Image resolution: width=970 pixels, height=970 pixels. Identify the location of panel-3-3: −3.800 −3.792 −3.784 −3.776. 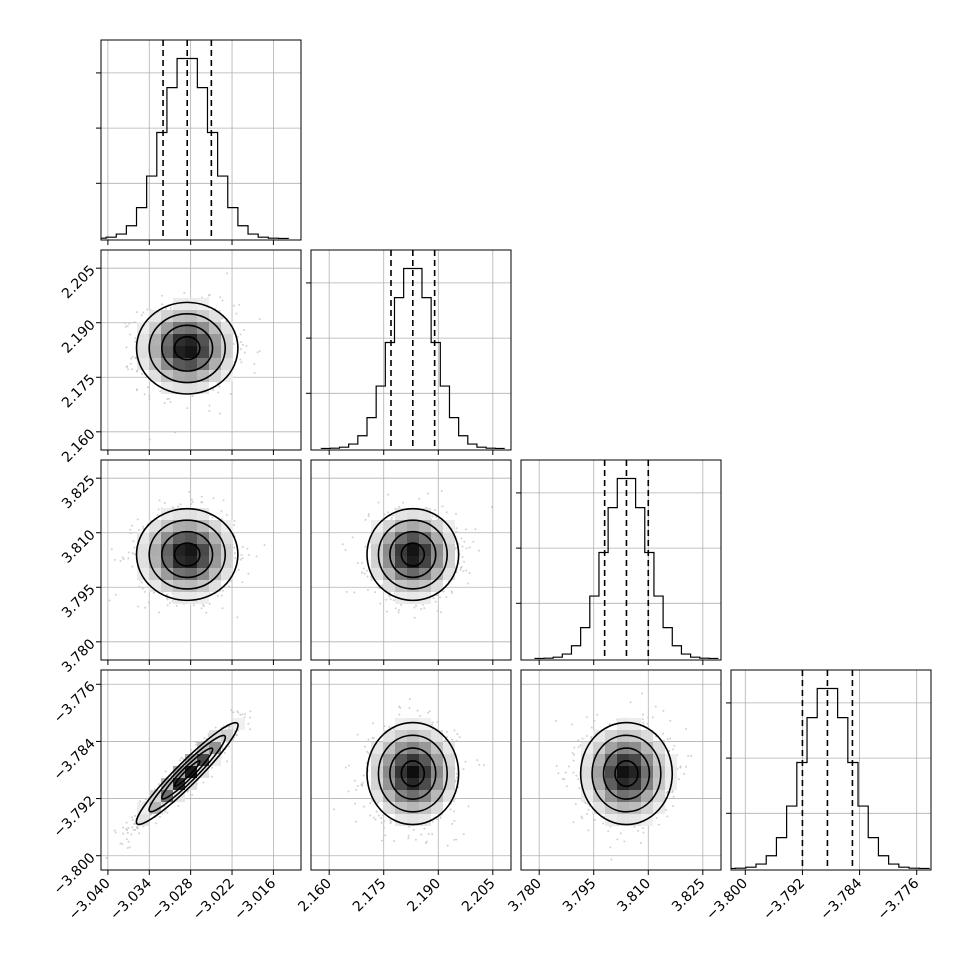
(817, 796).